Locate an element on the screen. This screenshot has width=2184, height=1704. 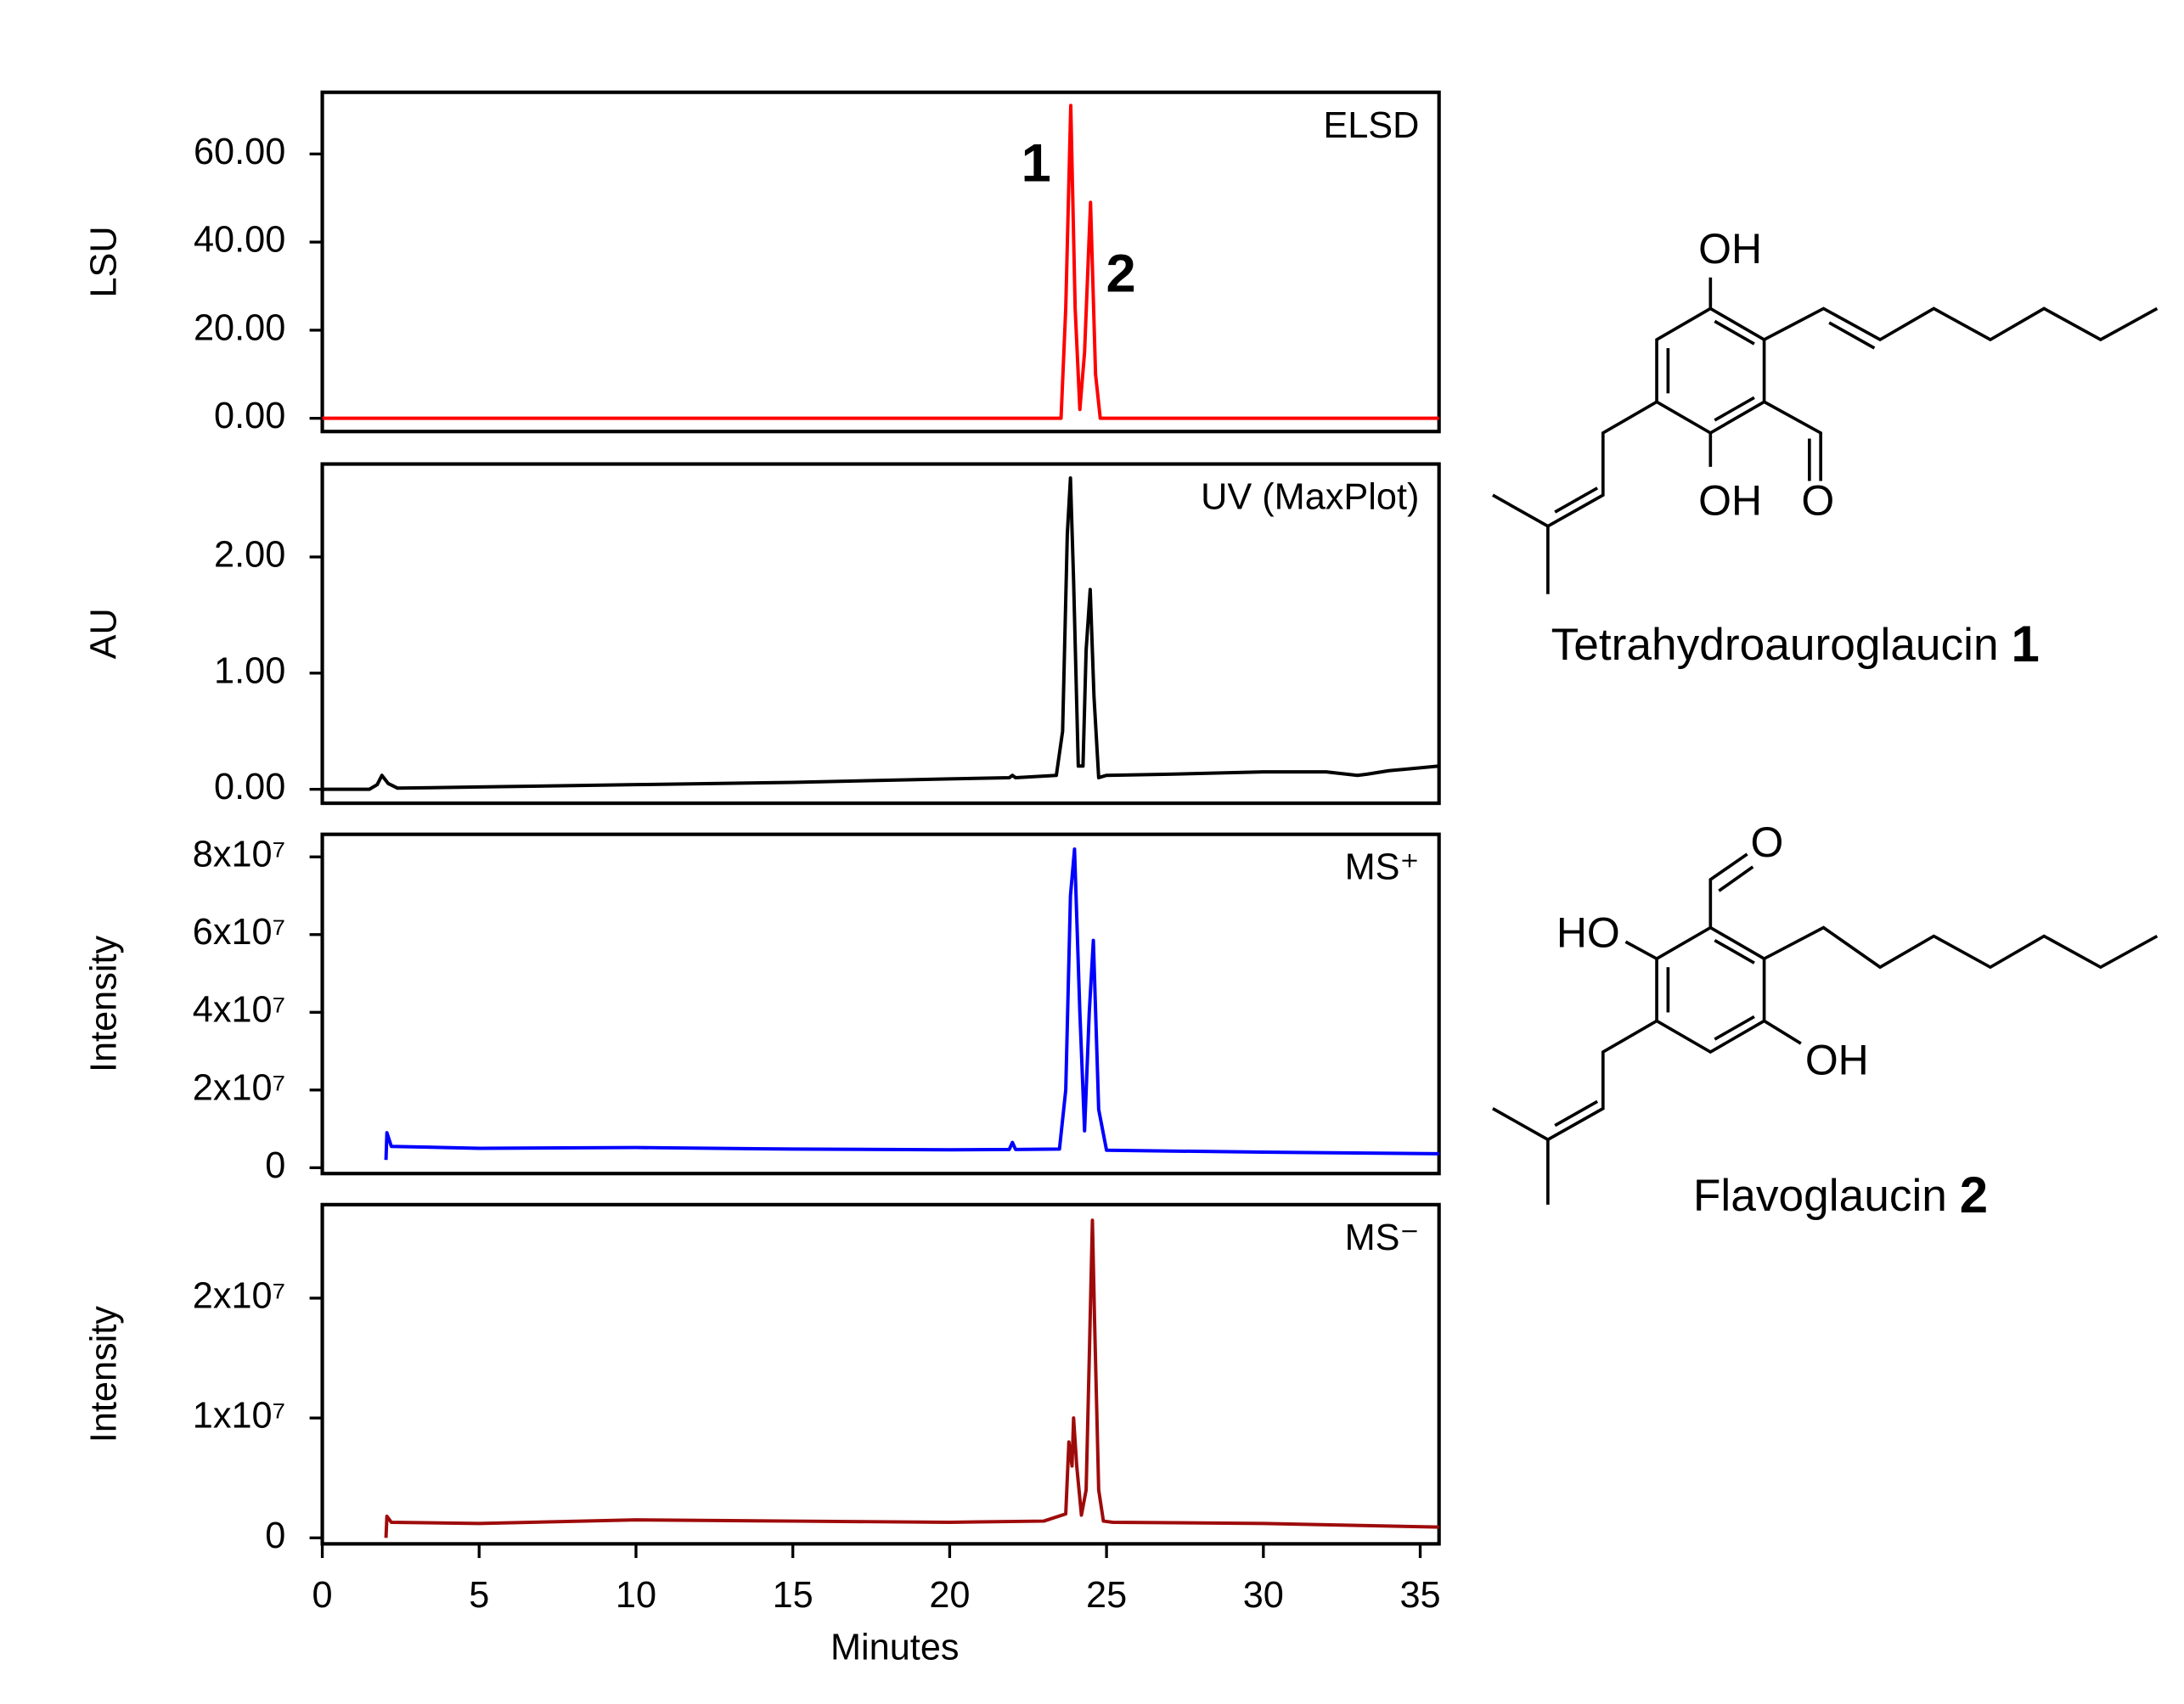
y-tick-label: 1x10⁷ is located at coordinates (239, 1416).